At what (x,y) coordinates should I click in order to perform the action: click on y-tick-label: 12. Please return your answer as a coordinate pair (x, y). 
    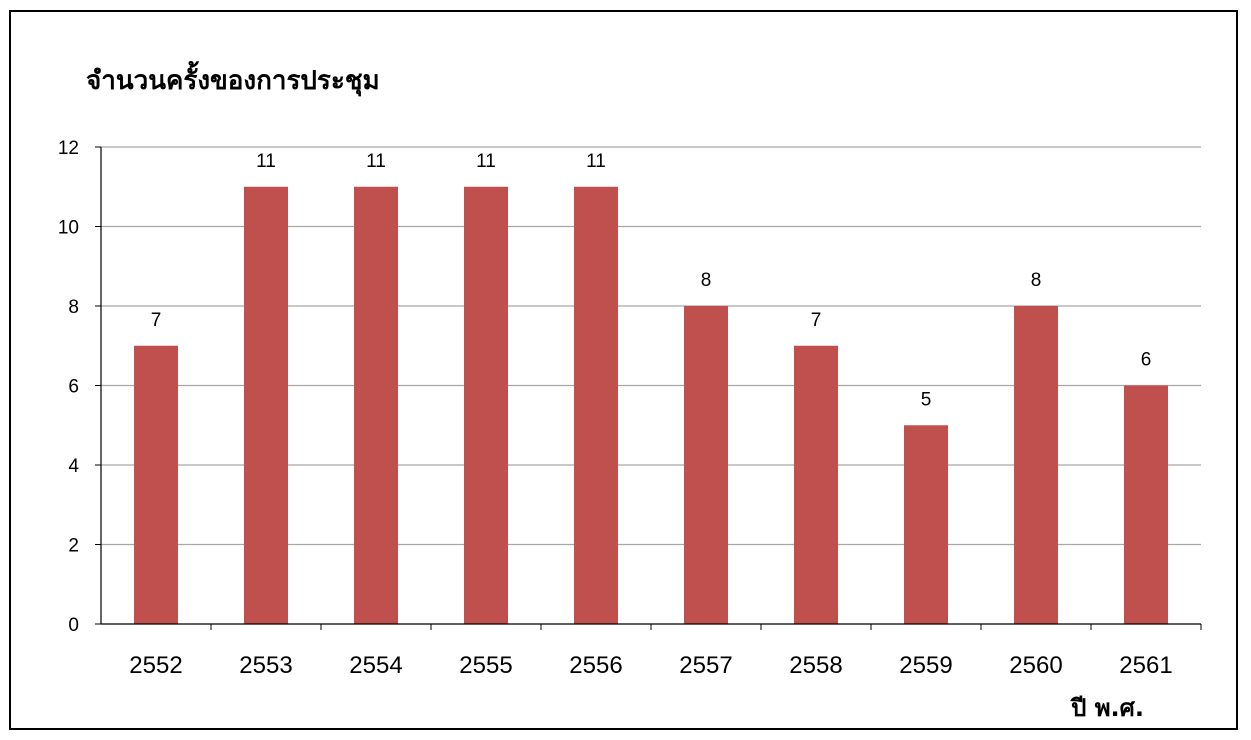
    Looking at the image, I should click on (68, 148).